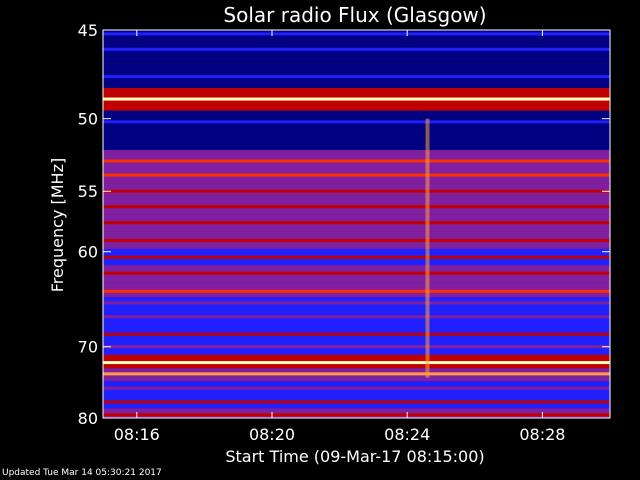 The width and height of the screenshot is (640, 480). What do you see at coordinates (137, 434) in the screenshot?
I see `x-tick-label: 08:16` at bounding box center [137, 434].